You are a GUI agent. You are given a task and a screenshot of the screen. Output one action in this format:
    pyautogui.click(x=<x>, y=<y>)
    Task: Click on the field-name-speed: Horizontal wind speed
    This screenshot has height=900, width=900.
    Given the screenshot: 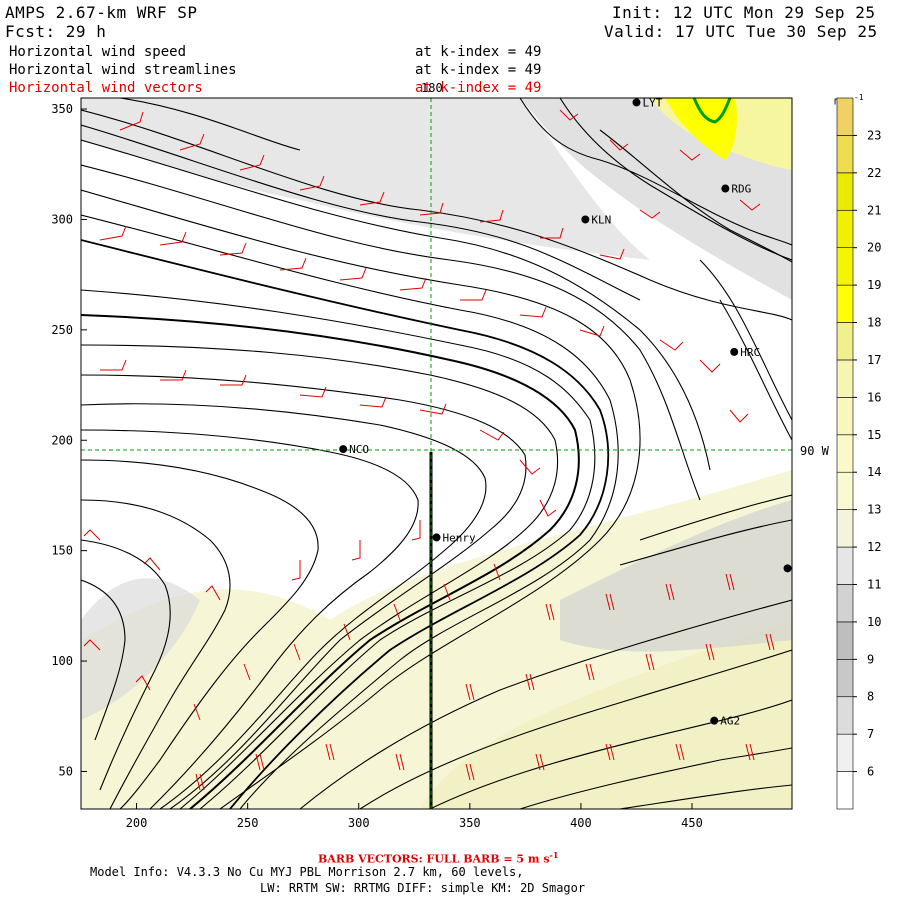 What is the action you would take?
    pyautogui.click(x=98, y=52)
    